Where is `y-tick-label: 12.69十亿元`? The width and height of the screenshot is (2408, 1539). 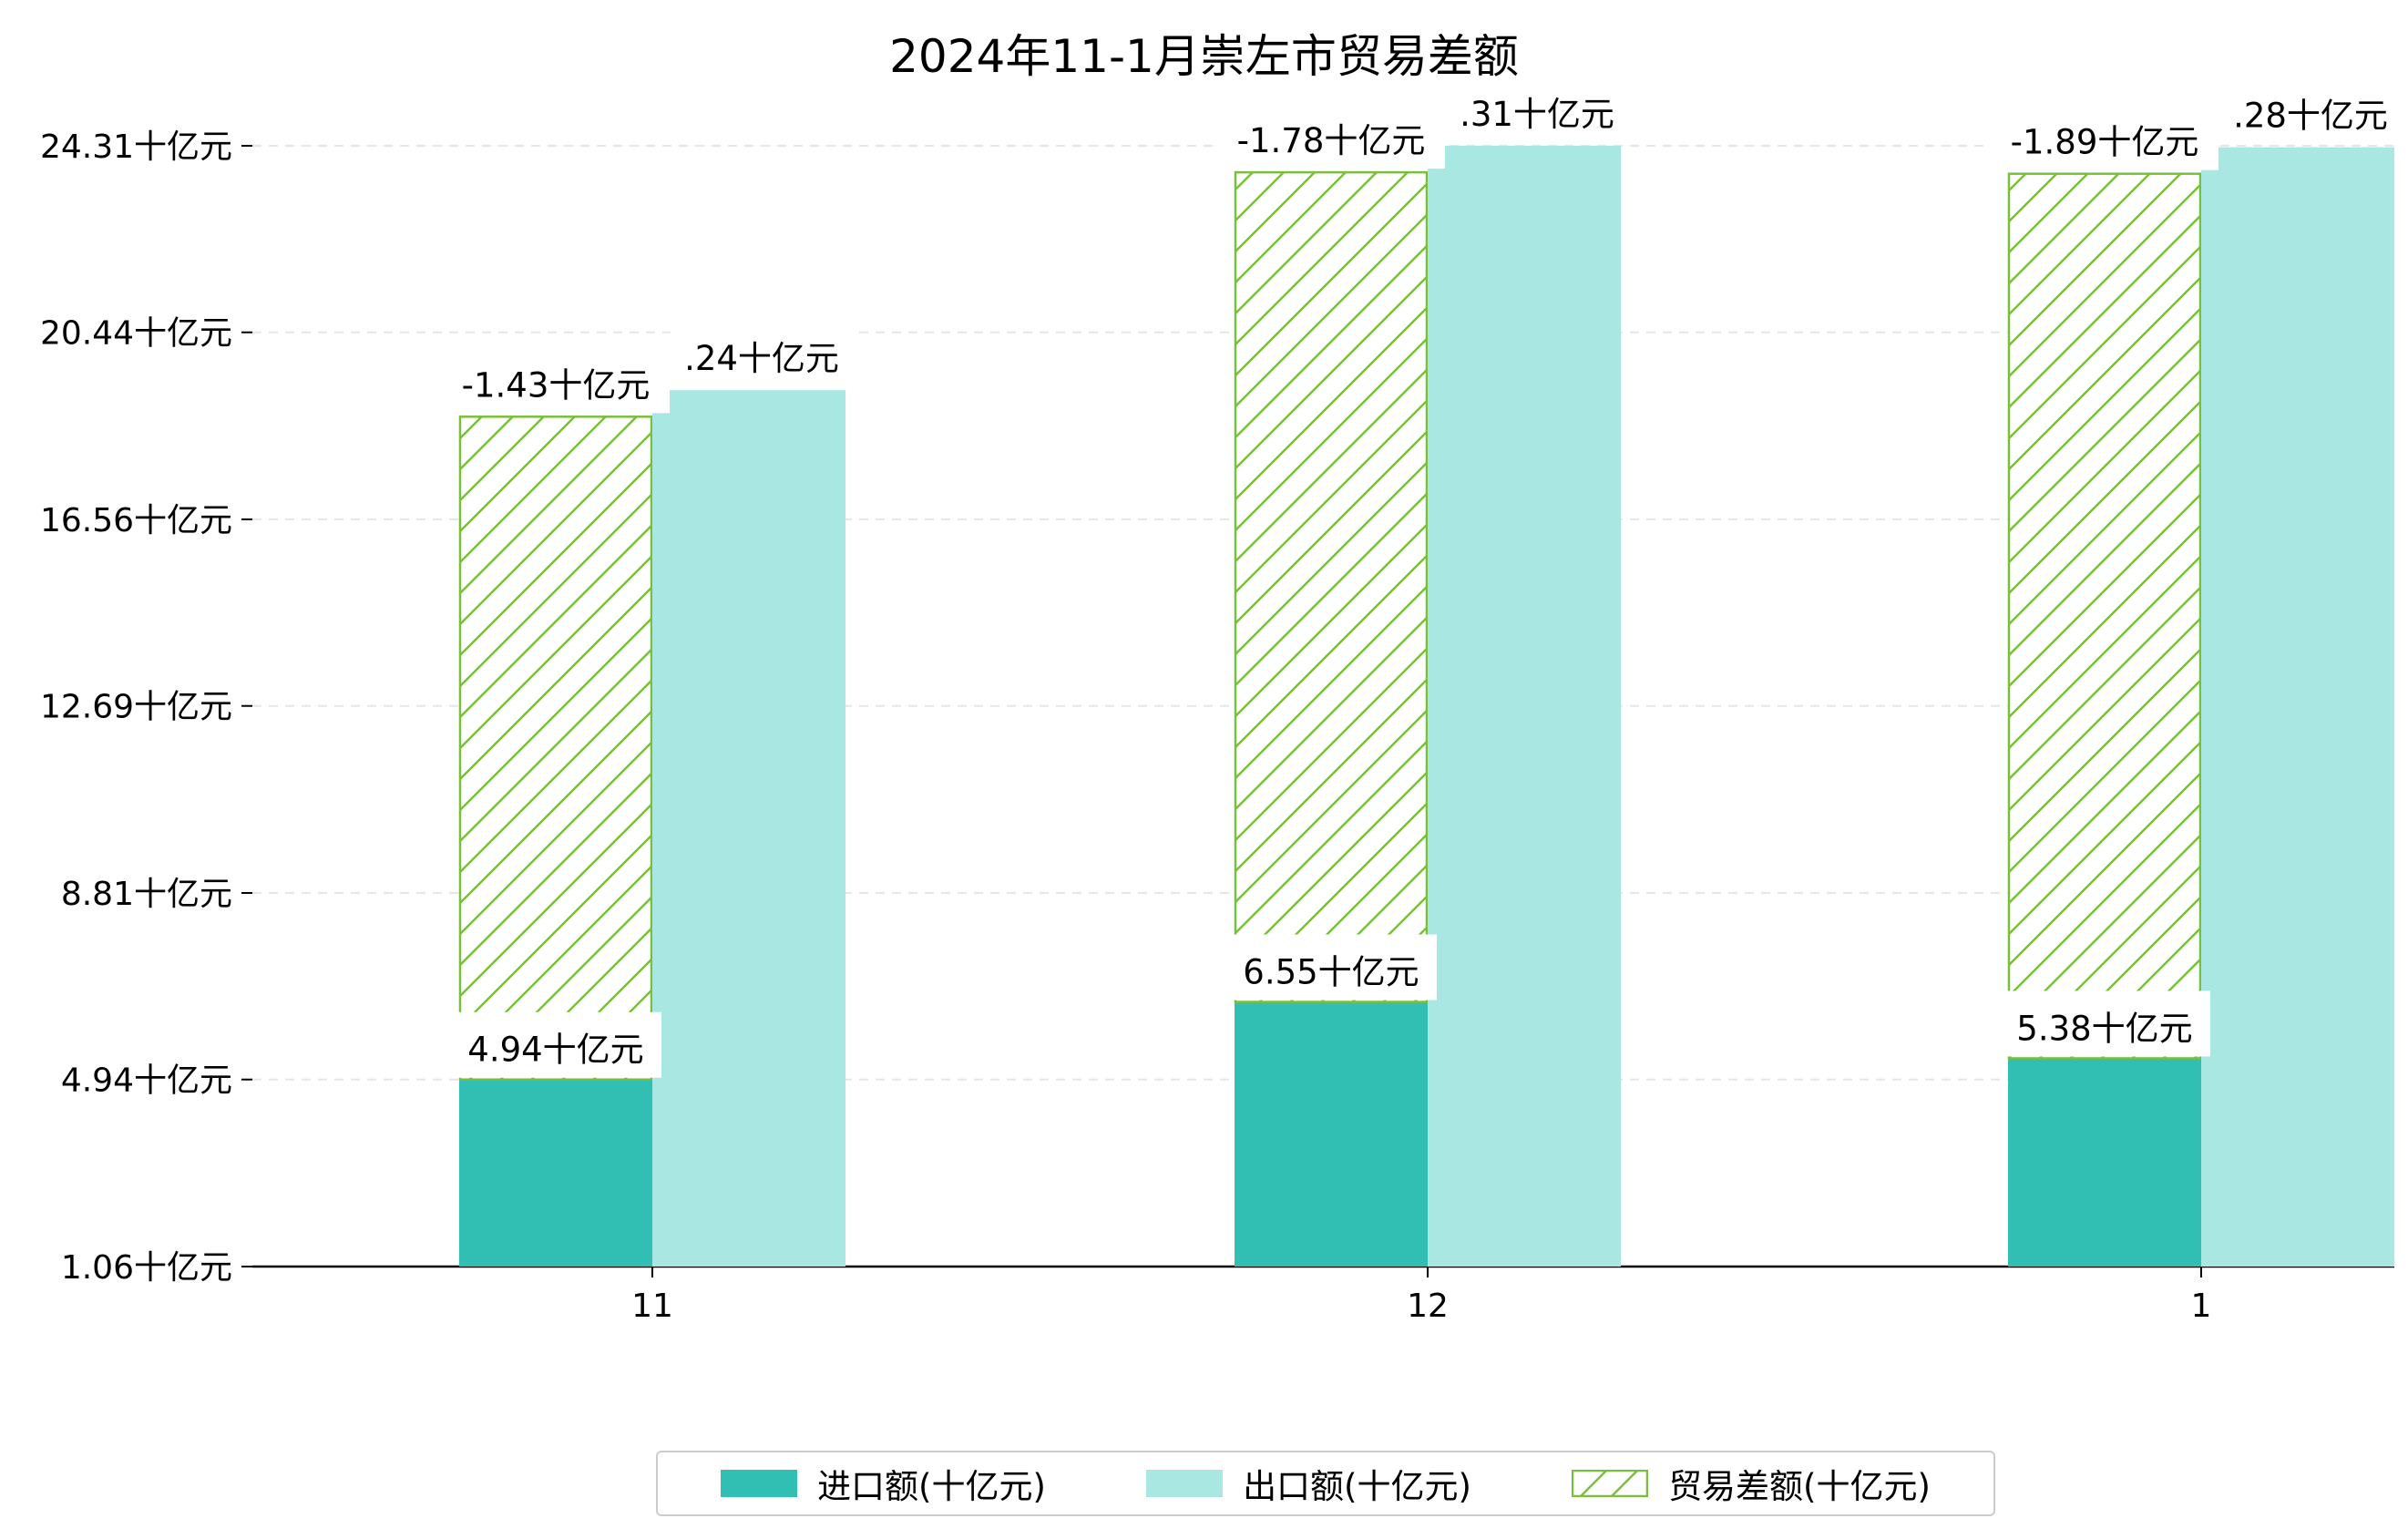
y-tick-label: 12.69十亿元 is located at coordinates (136, 707).